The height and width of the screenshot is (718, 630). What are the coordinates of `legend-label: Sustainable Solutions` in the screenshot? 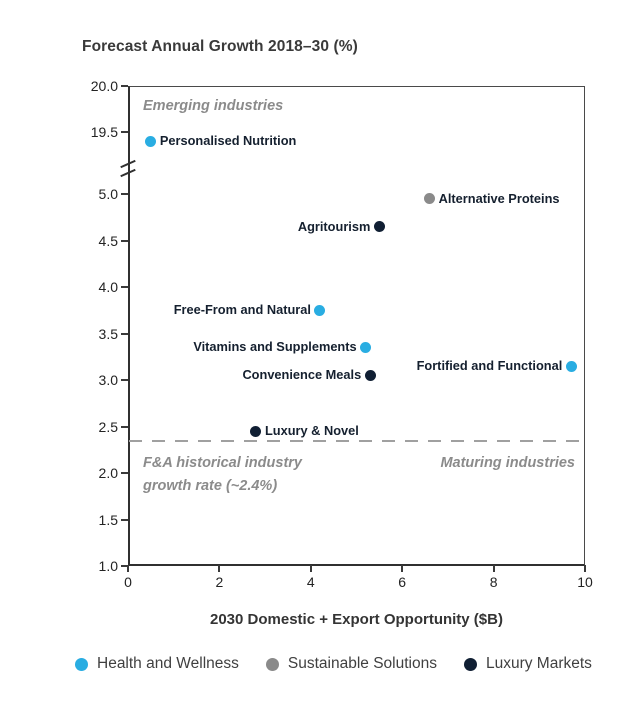 It's located at (362, 663).